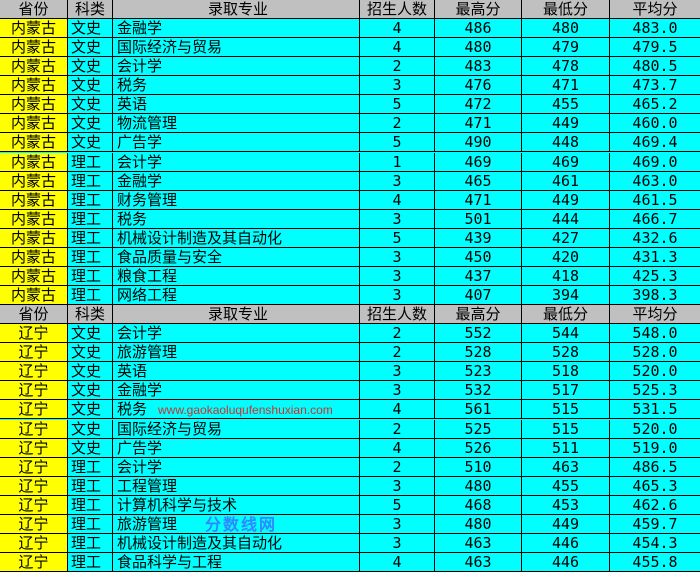 This screenshot has width=700, height=572. What do you see at coordinates (236, 257) in the screenshot?
I see `cell-major: 食品质量与安全` at bounding box center [236, 257].